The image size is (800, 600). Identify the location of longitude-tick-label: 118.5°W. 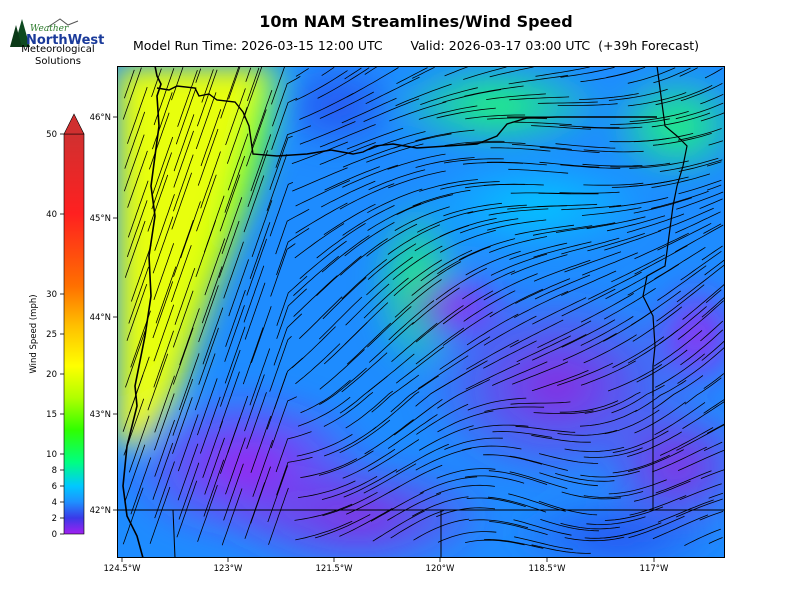
(548, 569).